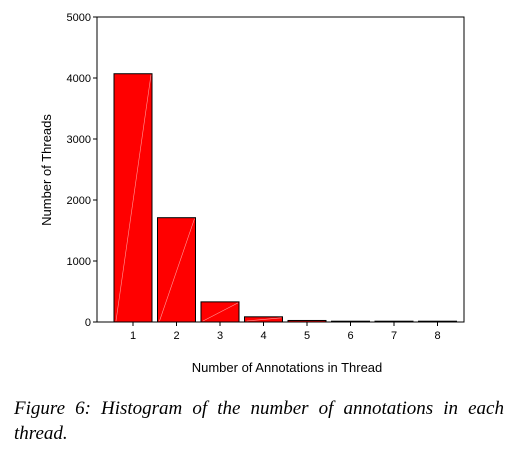 This screenshot has width=524, height=456. Describe the element at coordinates (79, 262) in the screenshot. I see `y-tick-label: 1000` at that location.